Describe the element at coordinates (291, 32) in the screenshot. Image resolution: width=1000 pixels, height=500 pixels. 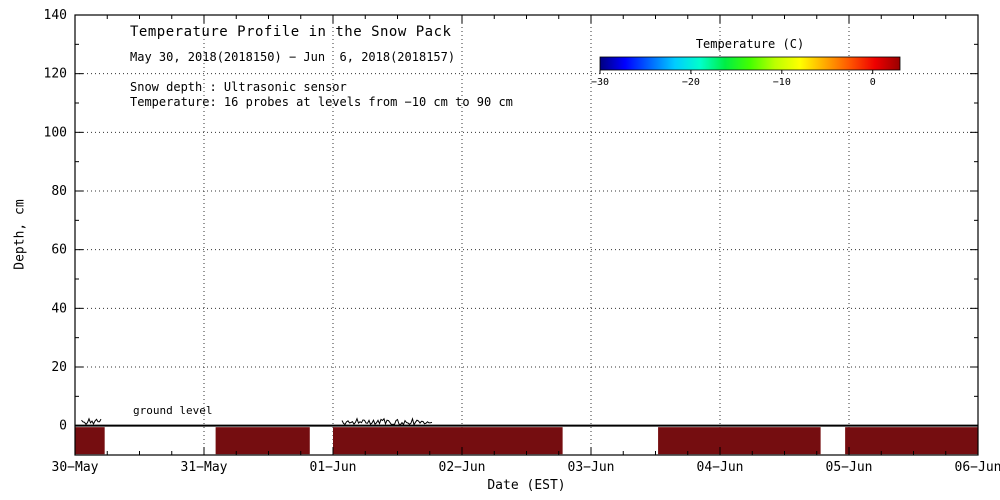
I see `chart-title: Temperature Profile in the Snow Pack` at that location.